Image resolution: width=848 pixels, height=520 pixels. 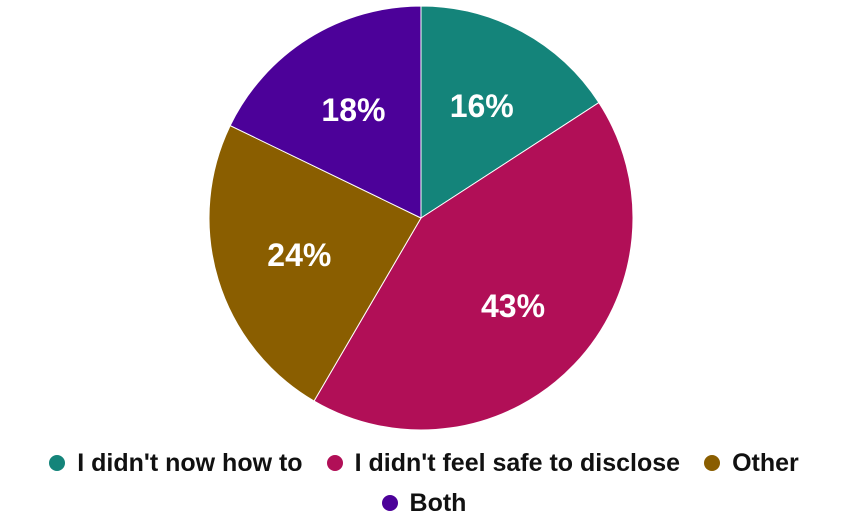 What do you see at coordinates (765, 462) in the screenshot?
I see `legend-label: Other` at bounding box center [765, 462].